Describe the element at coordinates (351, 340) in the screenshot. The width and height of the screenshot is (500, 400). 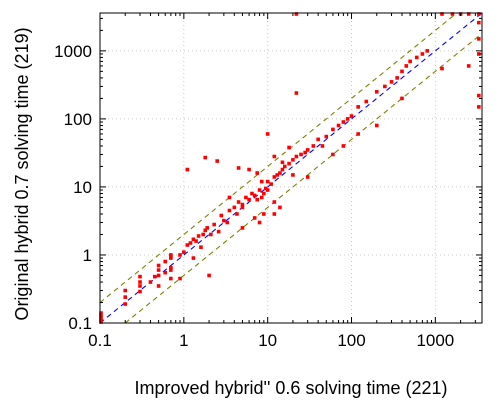
I see `x-tick-label: 100` at that location.